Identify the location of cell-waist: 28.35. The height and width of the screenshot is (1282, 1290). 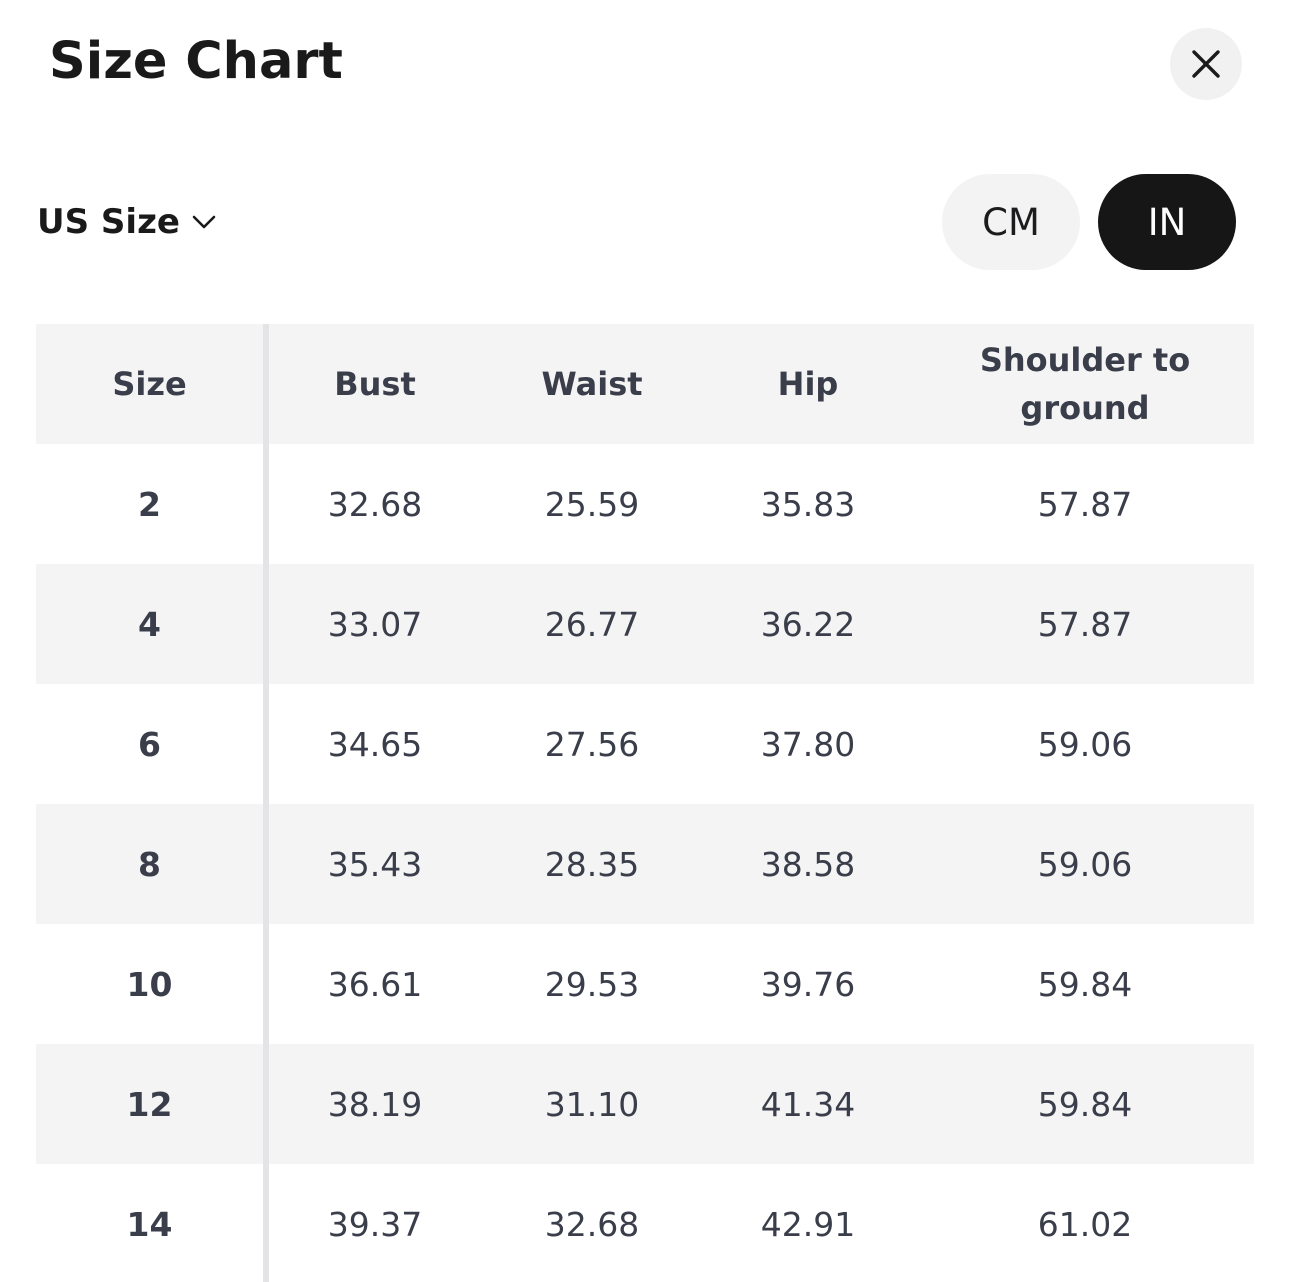
(592, 864).